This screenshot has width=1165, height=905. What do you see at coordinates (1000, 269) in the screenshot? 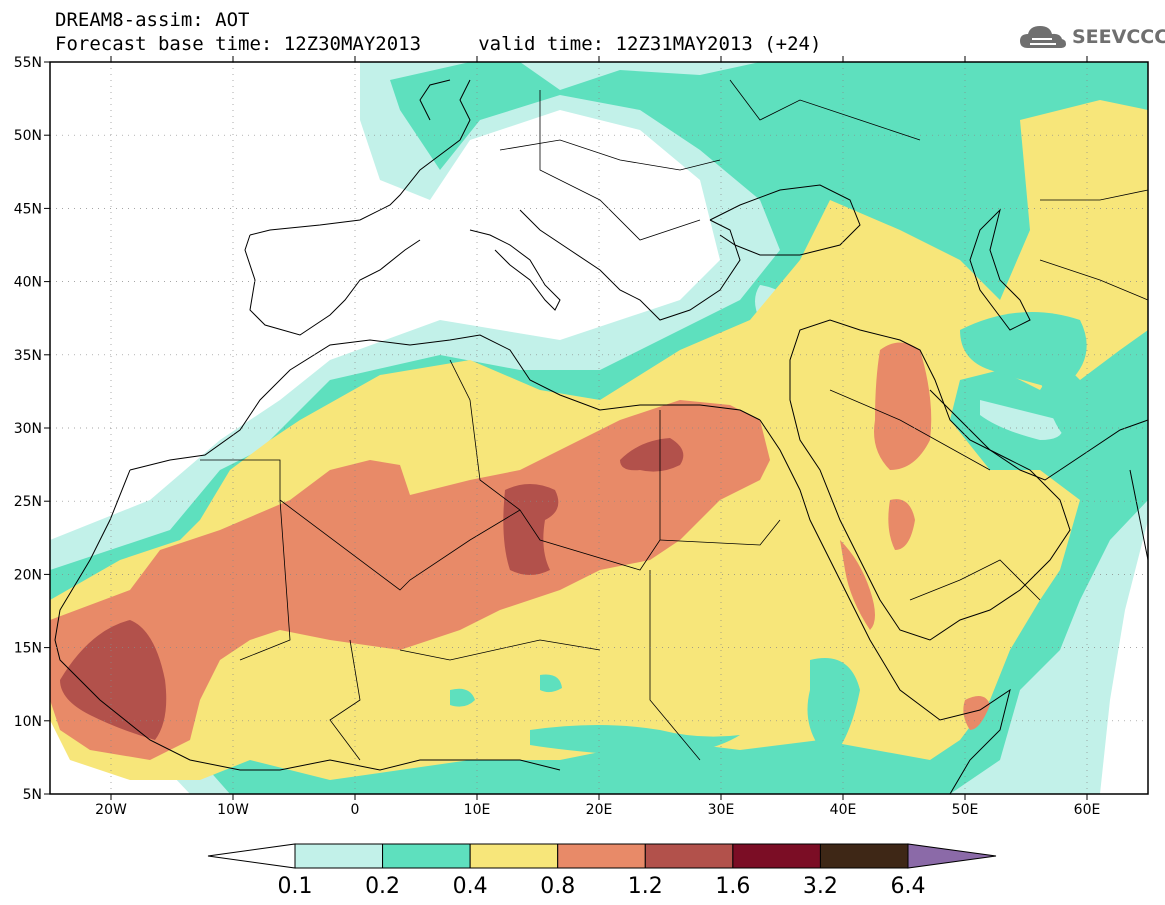
I see `coastline-caspian` at bounding box center [1000, 269].